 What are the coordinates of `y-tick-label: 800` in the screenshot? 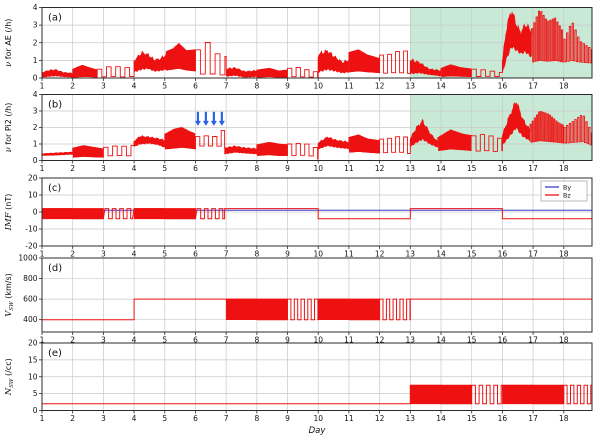 It's located at (30, 278).